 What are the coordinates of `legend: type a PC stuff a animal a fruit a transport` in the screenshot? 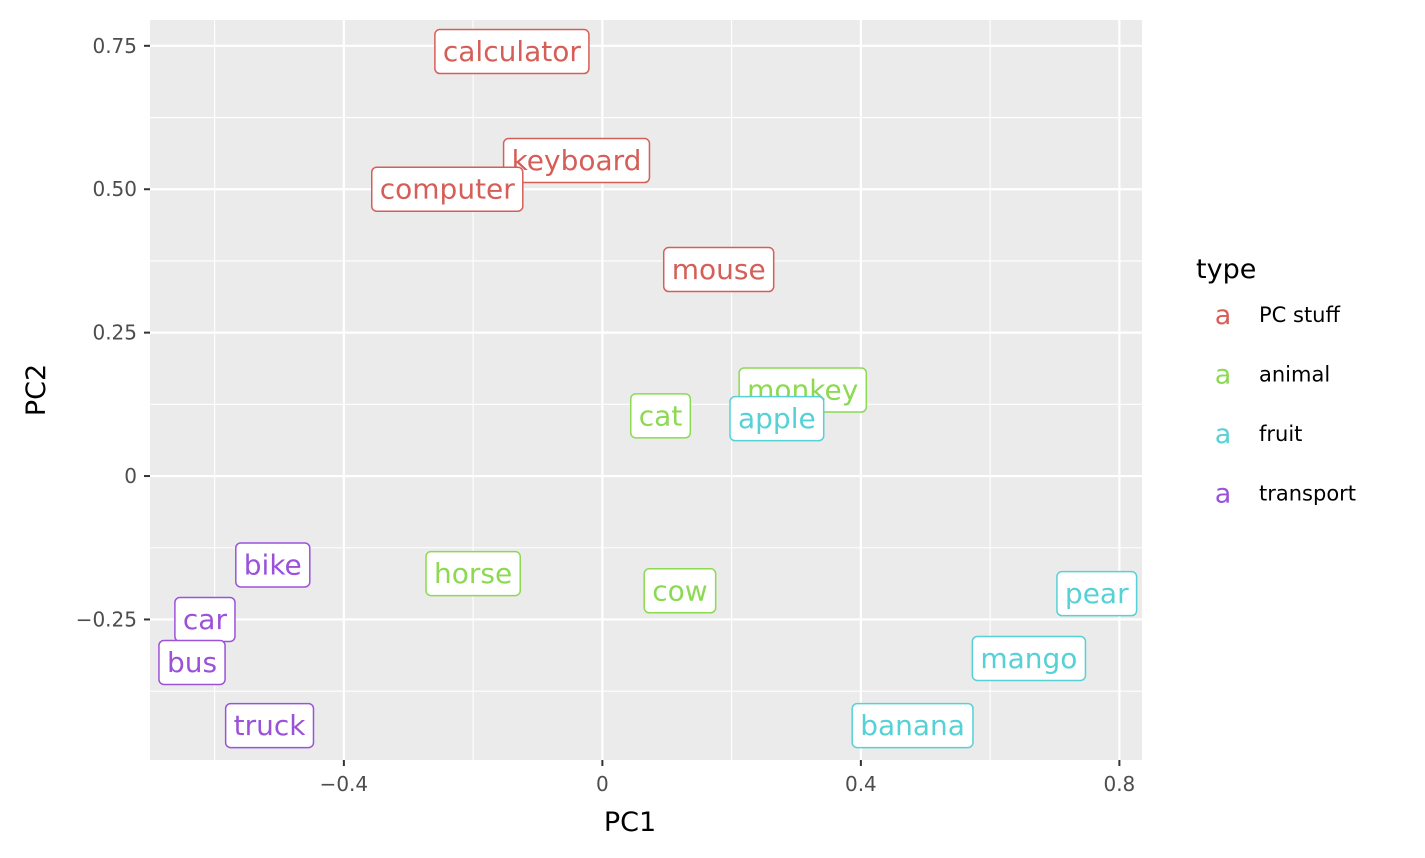 It's located at (1276, 382).